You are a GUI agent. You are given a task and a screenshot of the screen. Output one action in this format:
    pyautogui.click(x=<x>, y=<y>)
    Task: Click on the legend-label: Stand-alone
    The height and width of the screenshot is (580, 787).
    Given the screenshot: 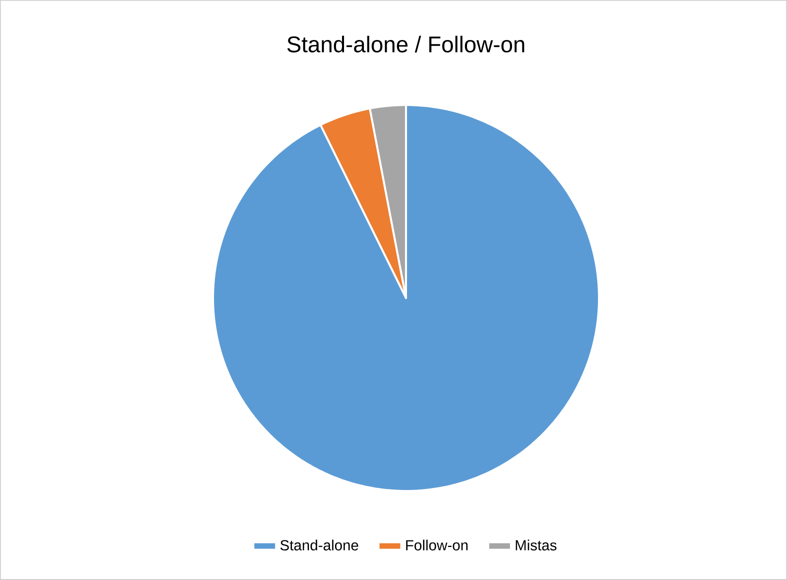 What is the action you would take?
    pyautogui.click(x=319, y=545)
    